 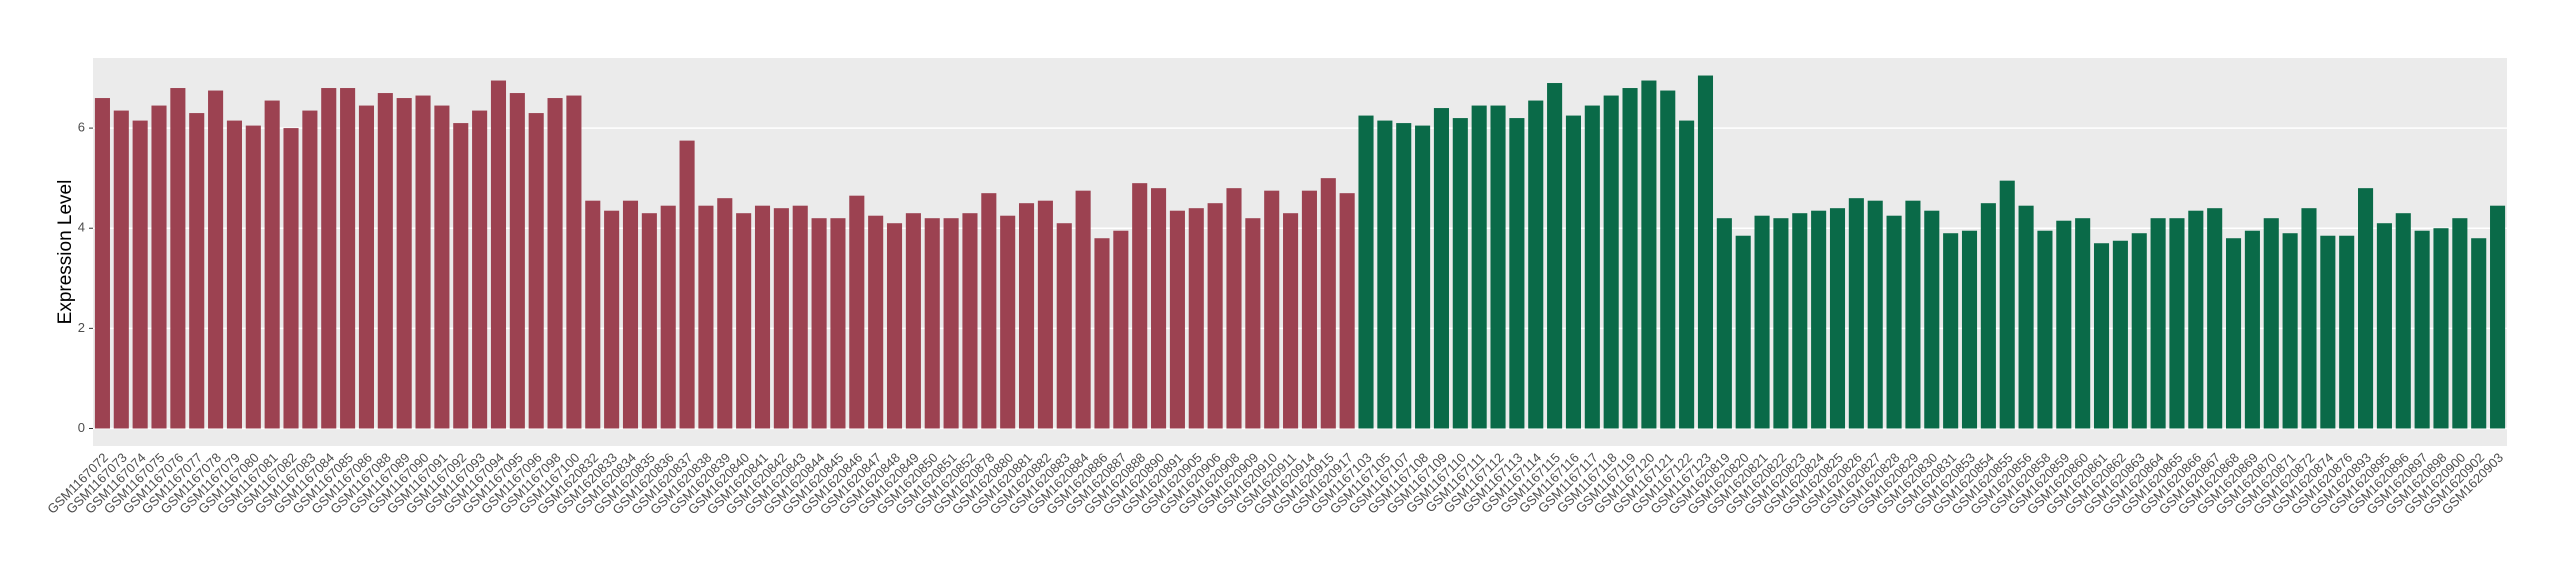 I want to click on y-tick-label: 0, so click(x=81, y=427).